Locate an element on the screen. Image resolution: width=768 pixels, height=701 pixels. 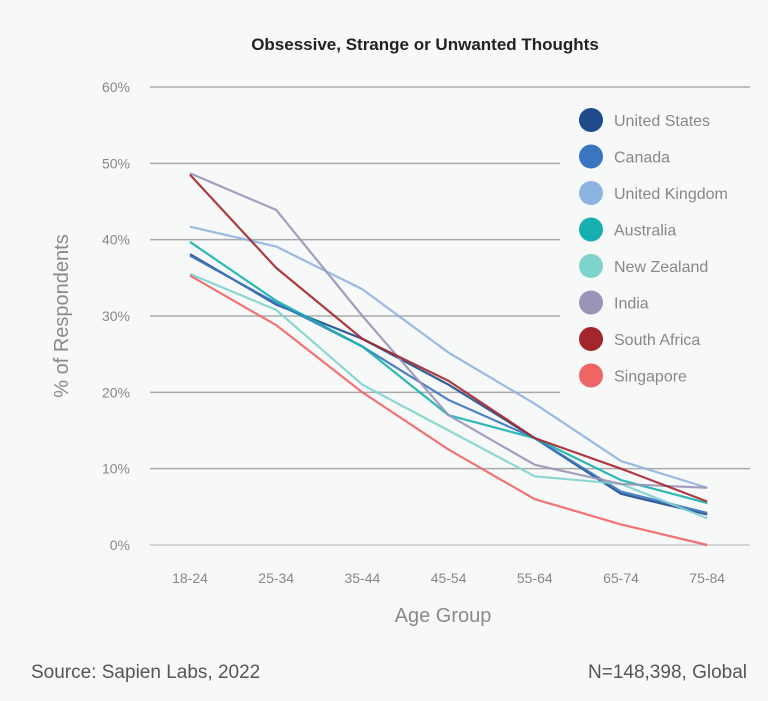
legend-label: New Zealand is located at coordinates (661, 267).